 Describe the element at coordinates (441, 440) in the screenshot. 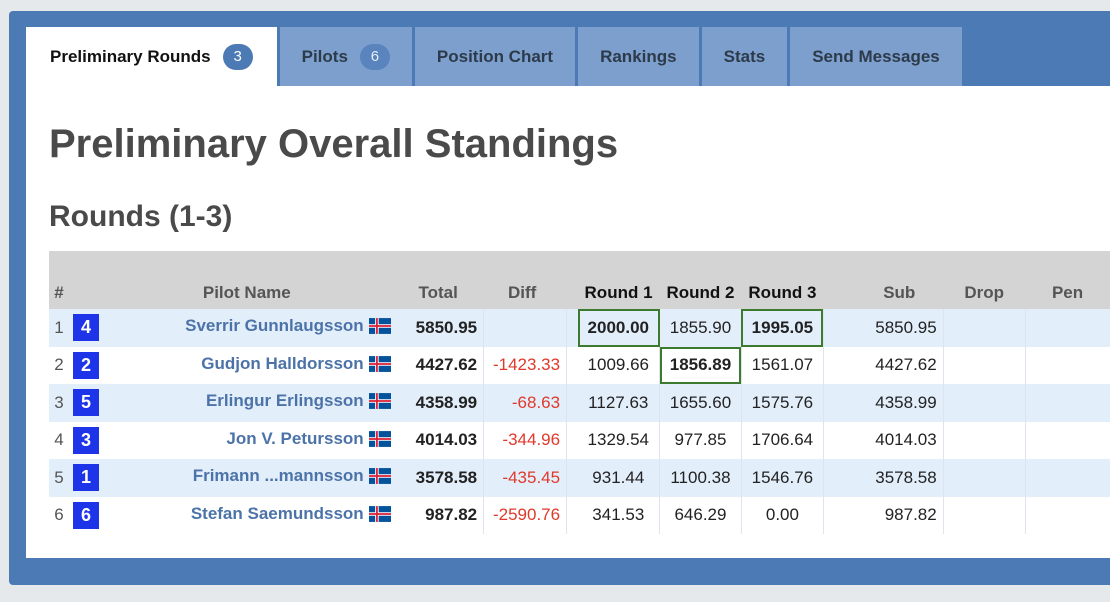

I see `total-score: 4014.03` at that location.